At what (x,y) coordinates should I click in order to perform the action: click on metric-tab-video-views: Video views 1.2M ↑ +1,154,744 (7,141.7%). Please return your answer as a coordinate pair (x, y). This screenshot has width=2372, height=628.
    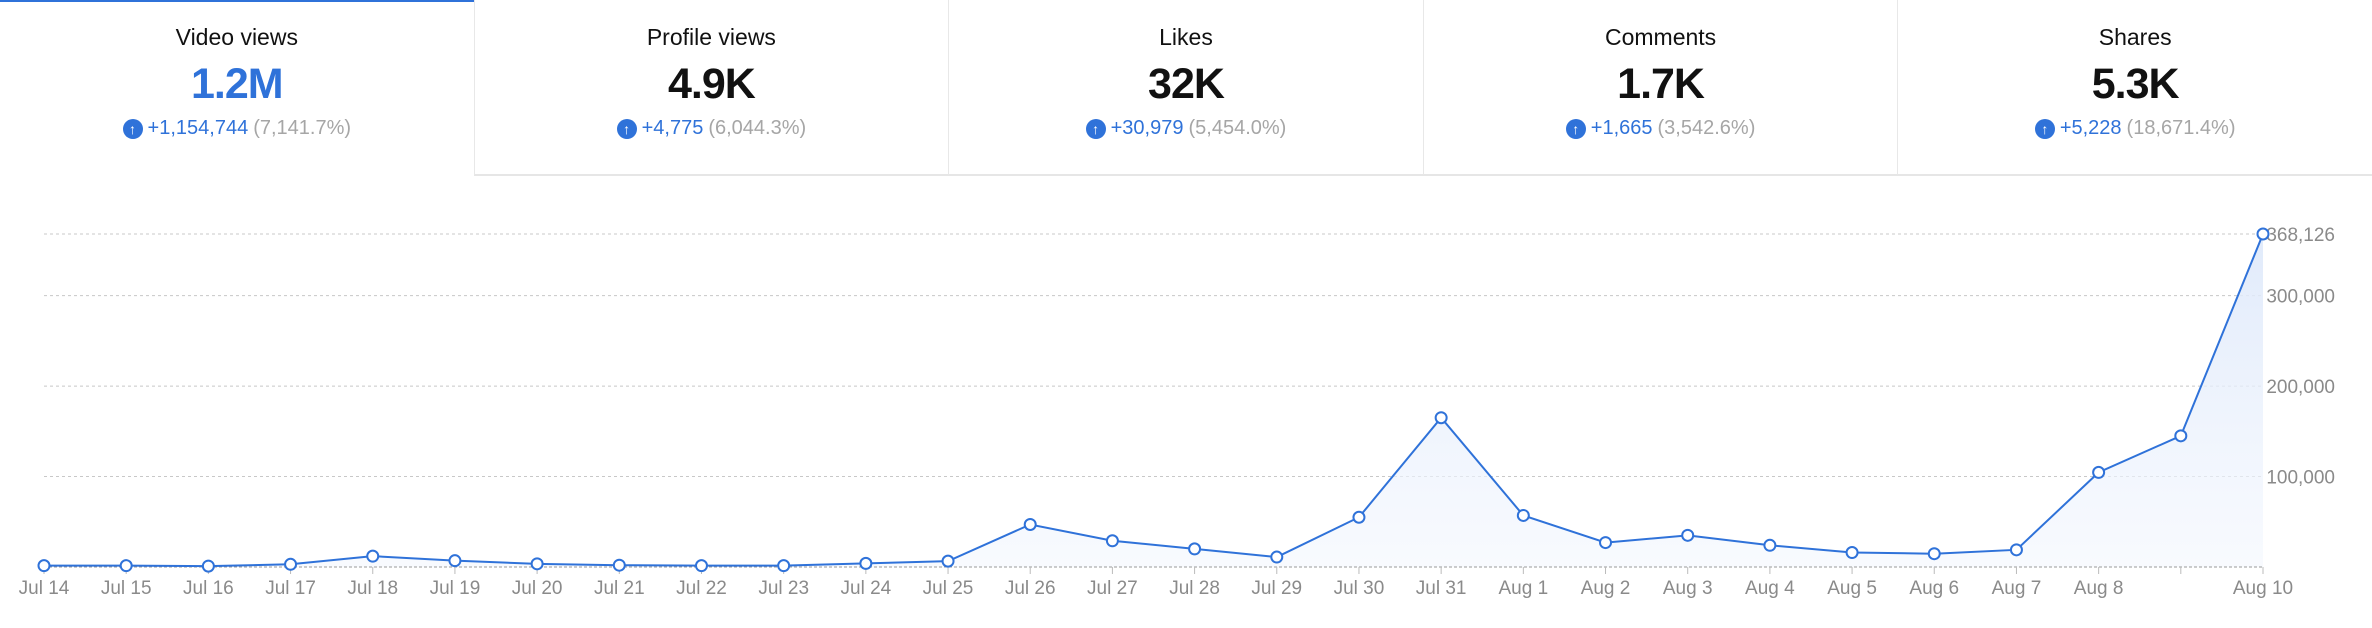
    Looking at the image, I should click on (237, 88).